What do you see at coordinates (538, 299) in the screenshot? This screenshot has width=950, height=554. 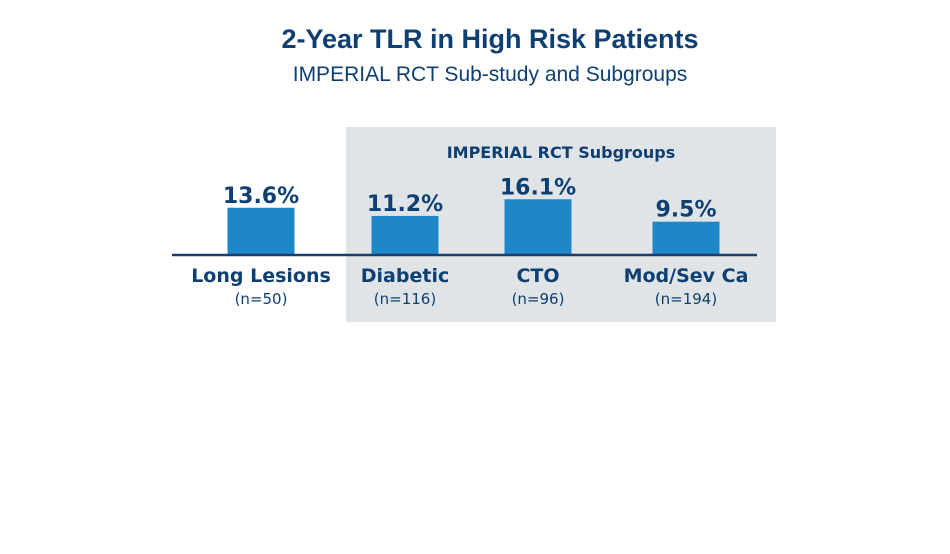 I see `n-label: (n=96)` at bounding box center [538, 299].